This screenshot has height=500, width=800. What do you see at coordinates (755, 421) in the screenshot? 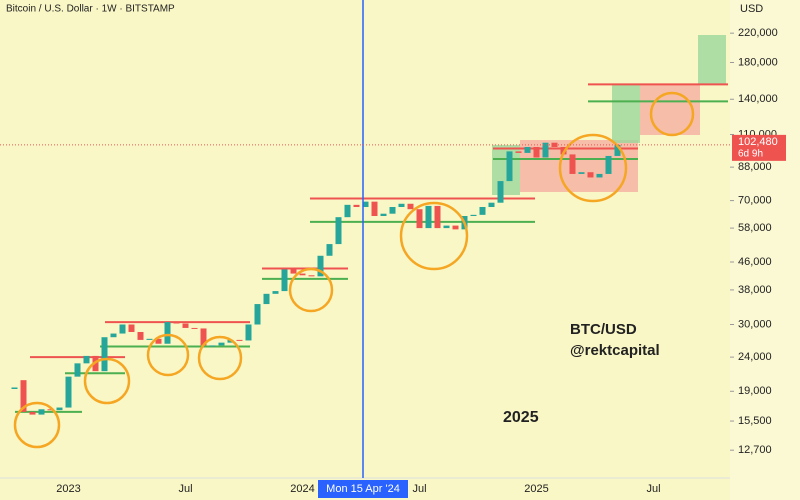
I see `y-tick-label: 15,500` at bounding box center [755, 421].